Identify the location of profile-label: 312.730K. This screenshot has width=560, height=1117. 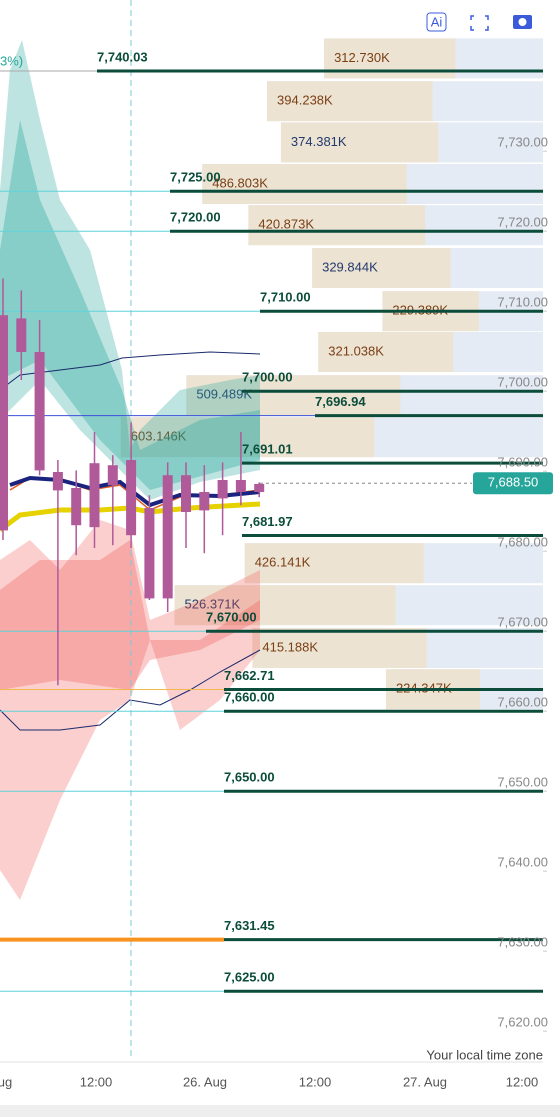
(362, 57).